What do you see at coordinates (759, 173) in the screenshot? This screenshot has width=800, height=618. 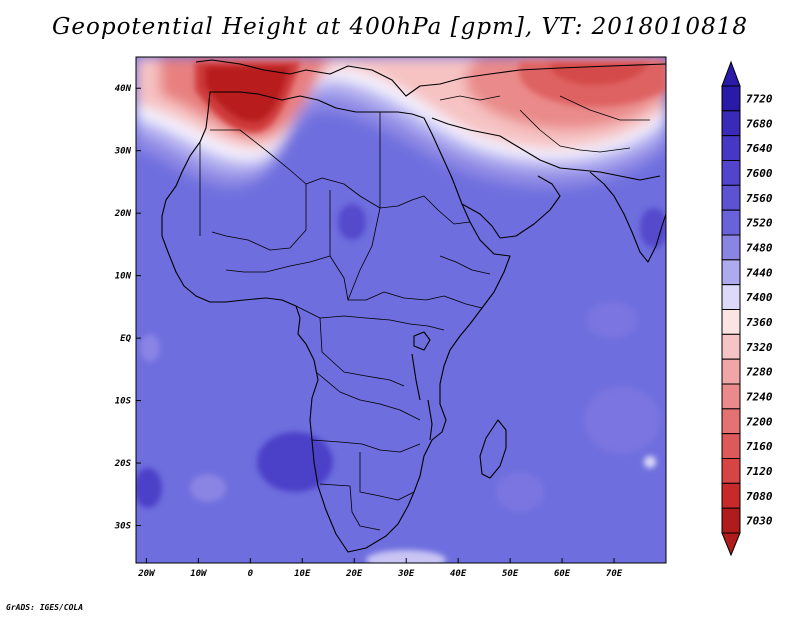 I see `colorbar-label: 7600` at bounding box center [759, 173].